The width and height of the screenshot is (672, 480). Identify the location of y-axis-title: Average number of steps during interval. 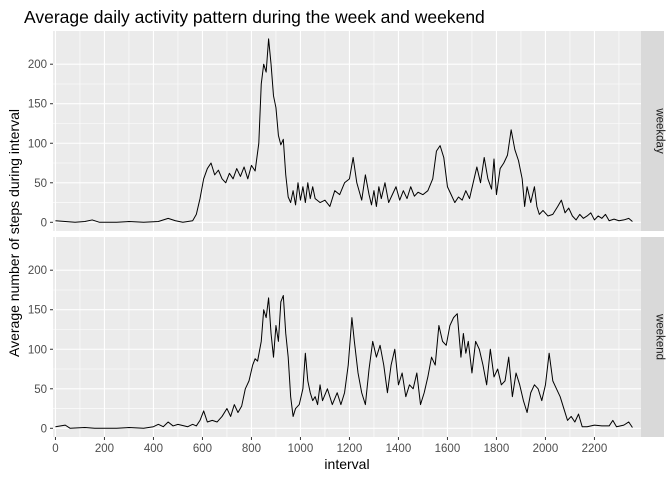
(14, 233).